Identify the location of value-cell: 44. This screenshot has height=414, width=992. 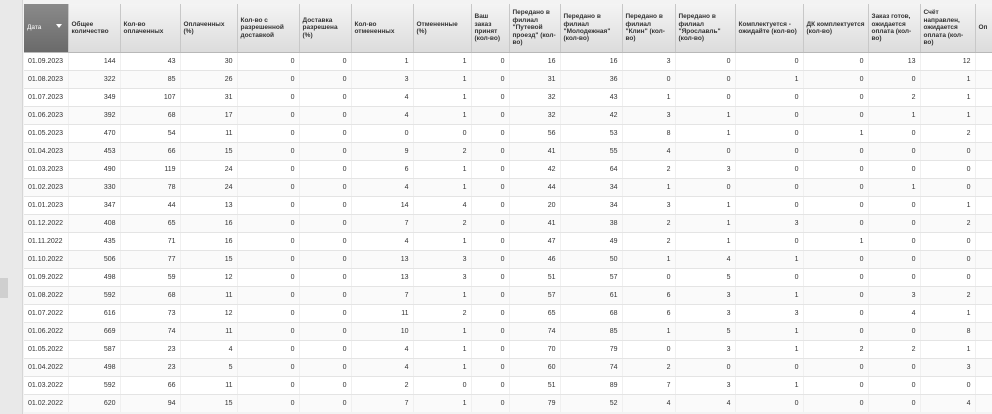
(535, 187).